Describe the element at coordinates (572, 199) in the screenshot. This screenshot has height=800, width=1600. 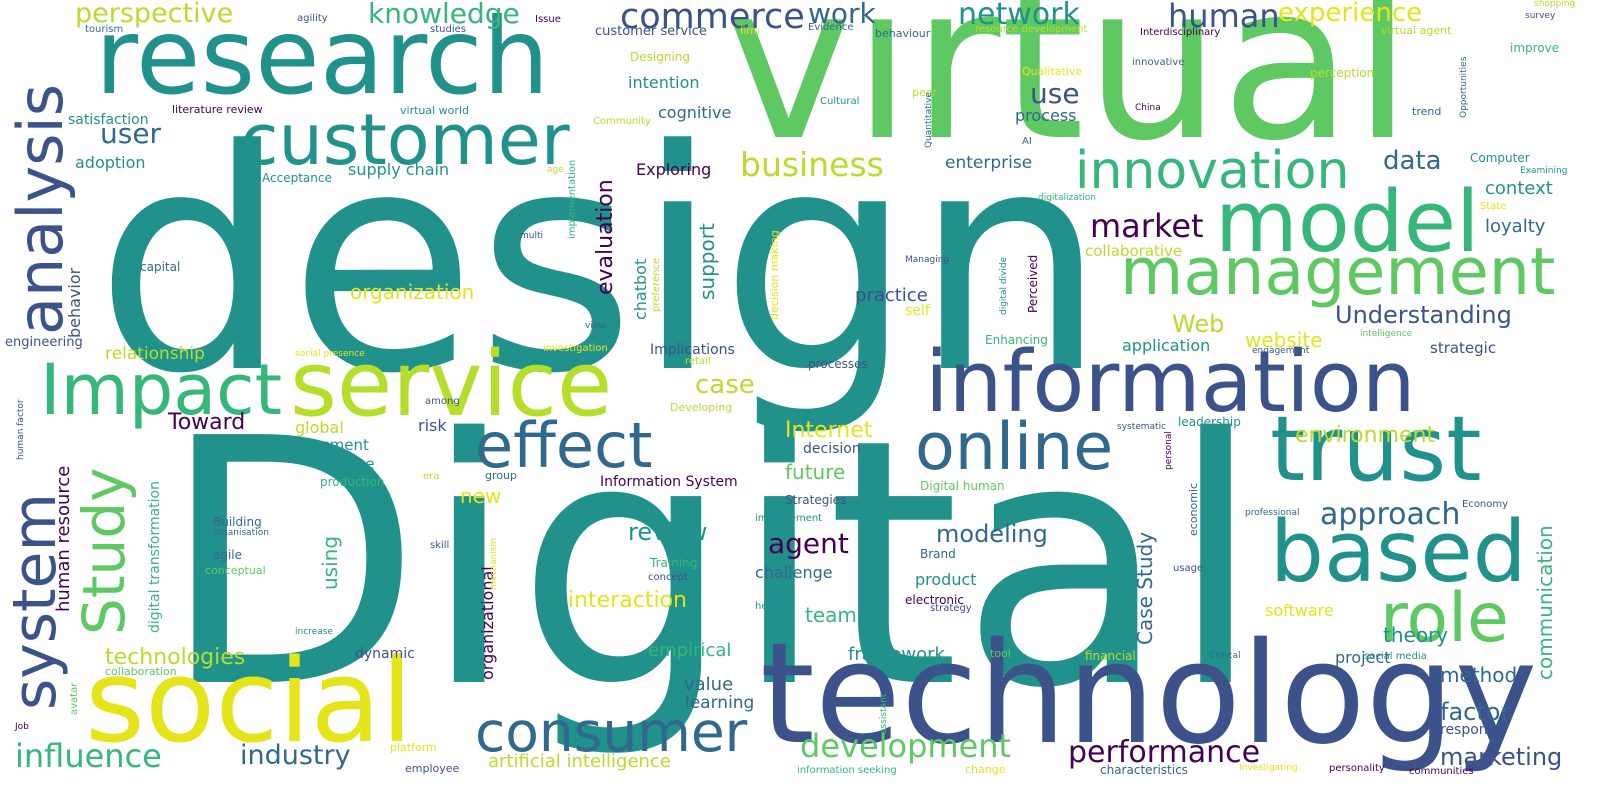
I see `word-implementation: implementation` at that location.